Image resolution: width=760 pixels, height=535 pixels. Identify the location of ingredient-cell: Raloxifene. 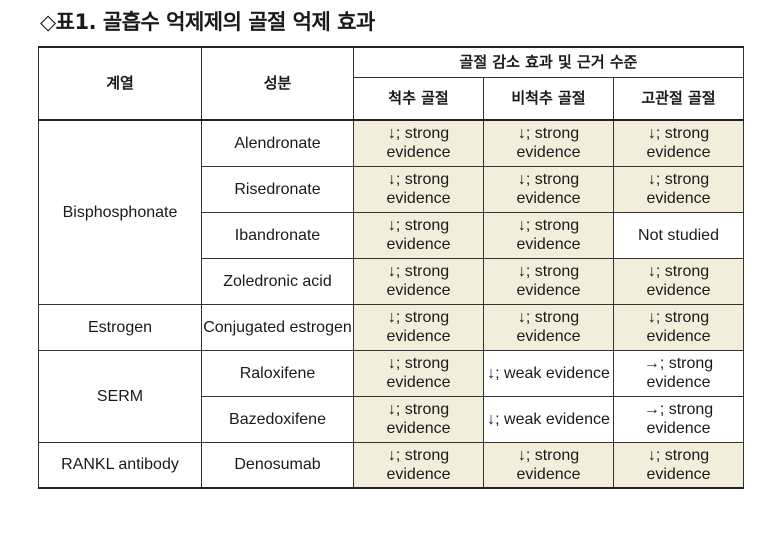
(277, 373).